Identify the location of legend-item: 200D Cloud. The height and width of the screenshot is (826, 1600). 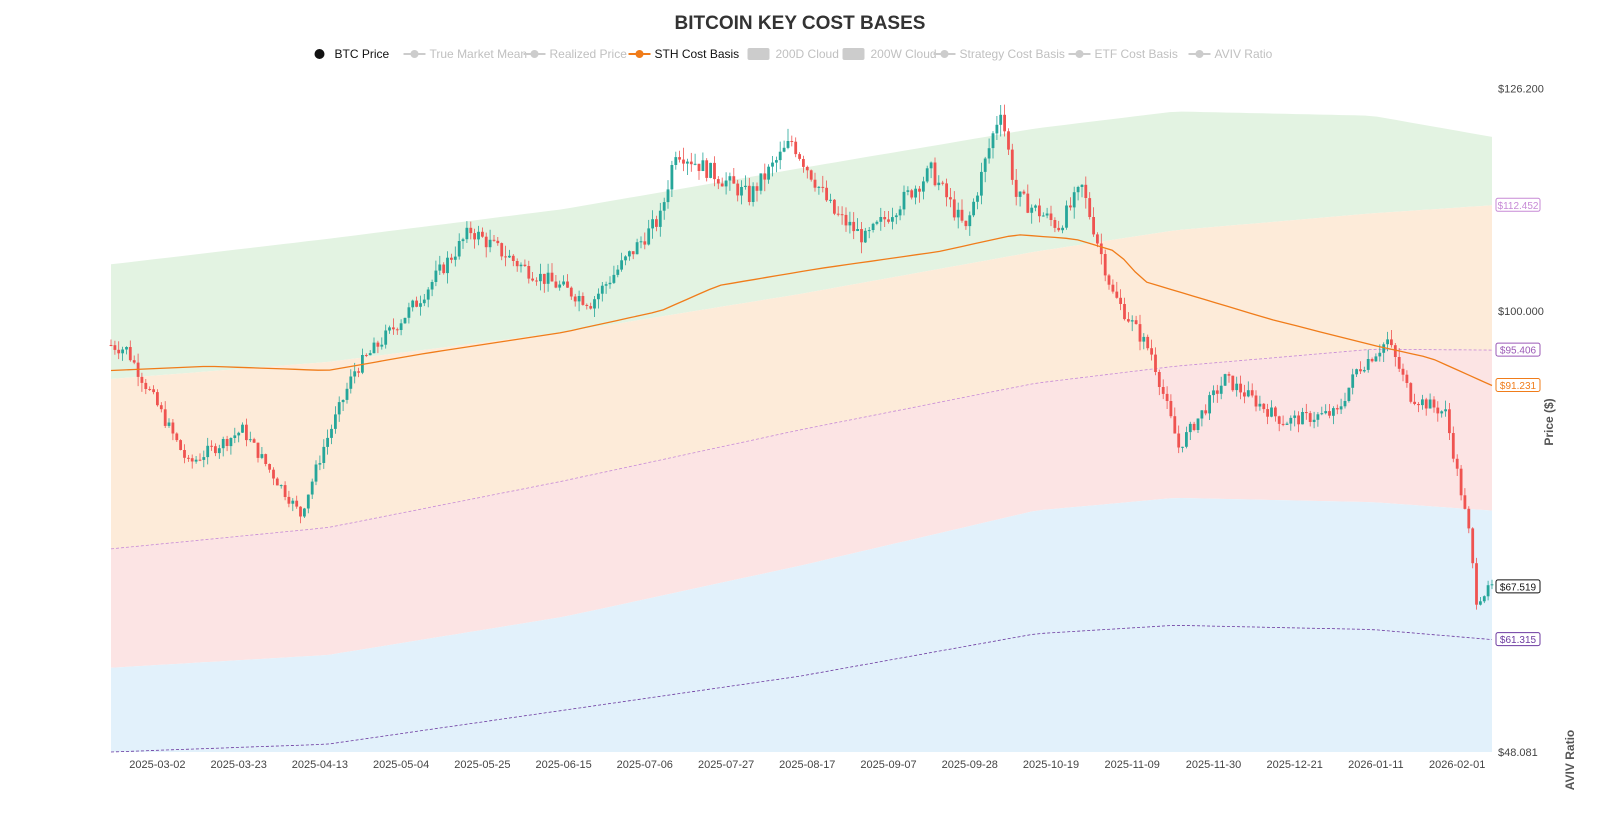
(793, 54).